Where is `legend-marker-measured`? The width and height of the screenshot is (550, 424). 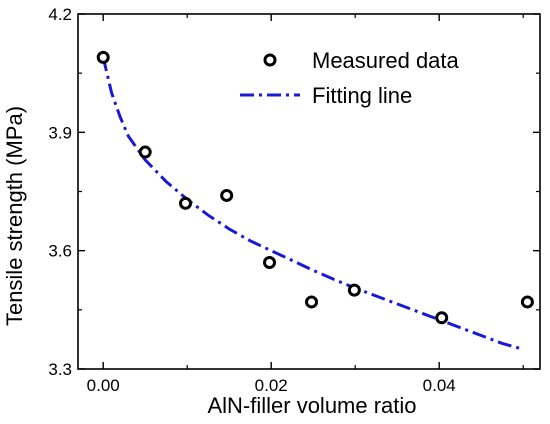
legend-marker-measured is located at coordinates (270, 60).